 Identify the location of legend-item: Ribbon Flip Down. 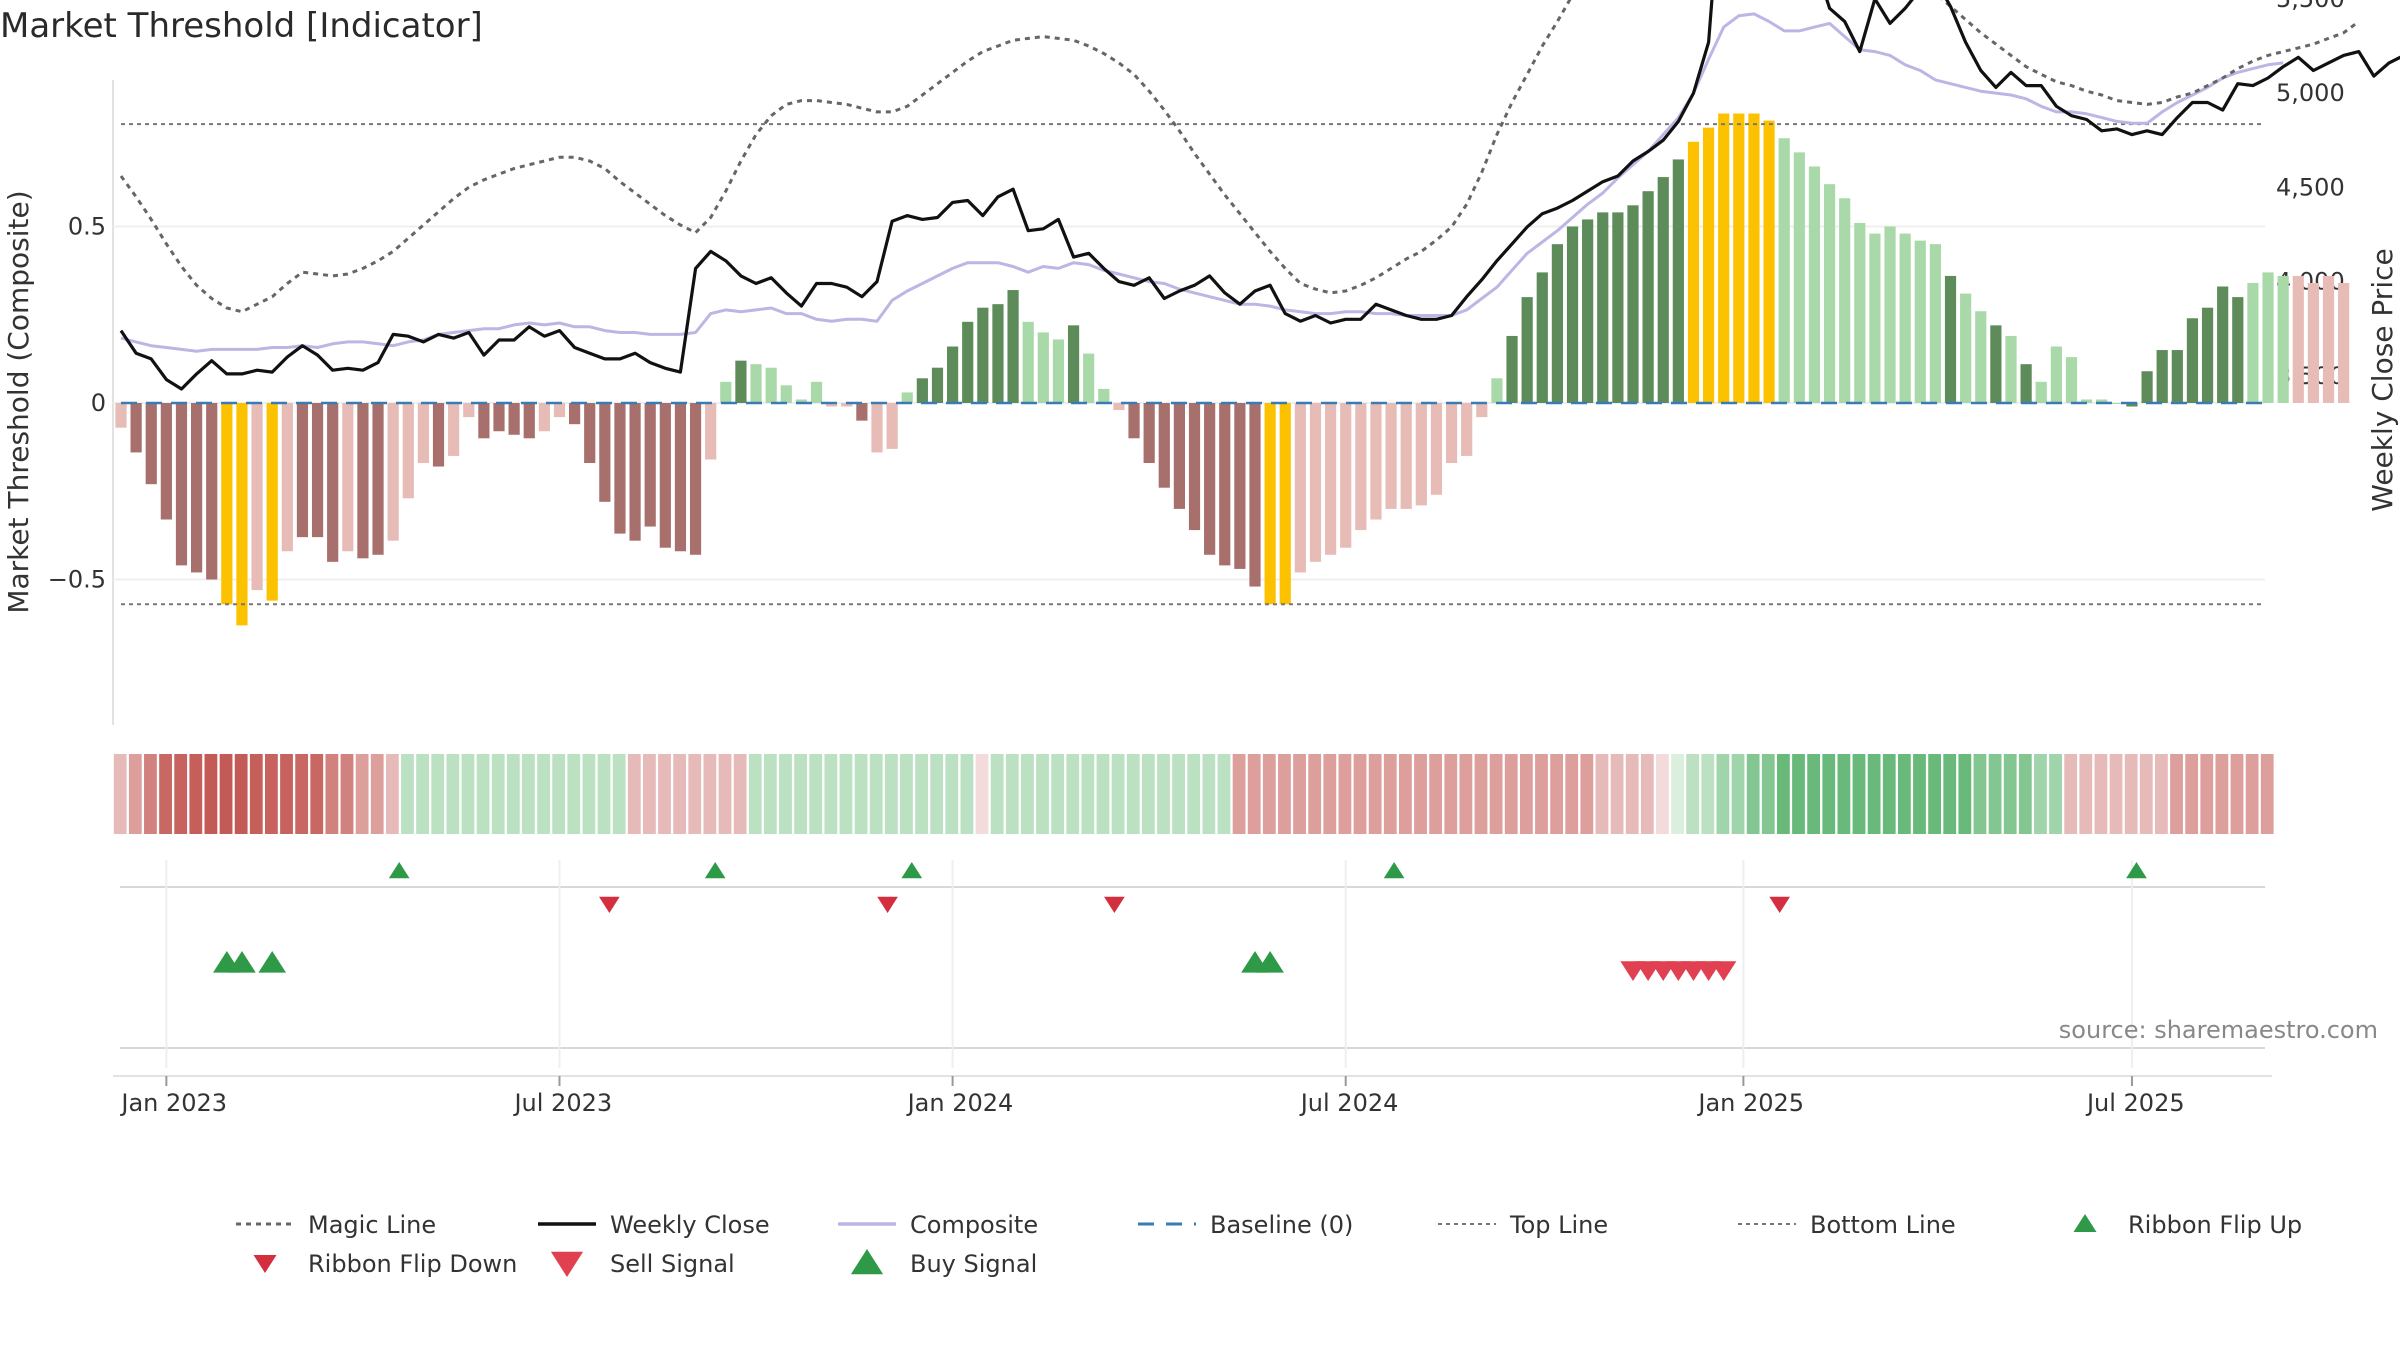
(385, 1264).